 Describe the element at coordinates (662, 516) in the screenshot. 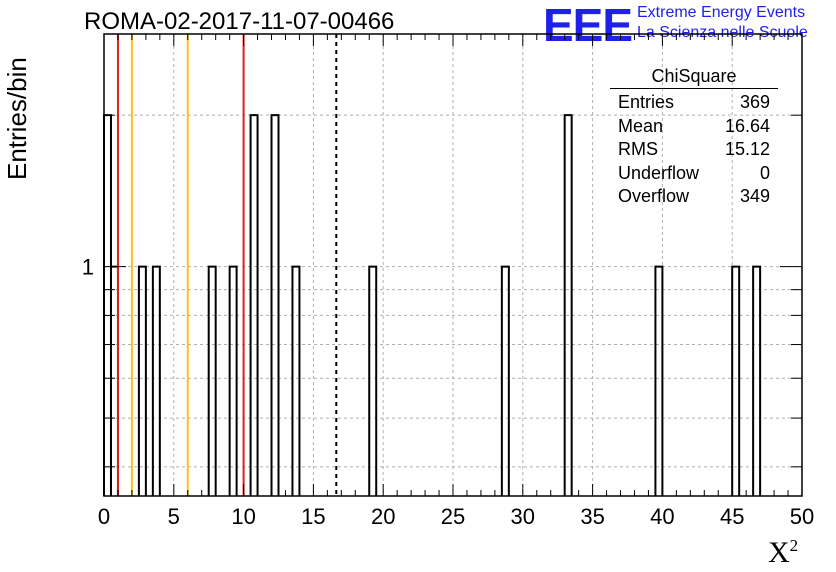

I see `x-tick-label: 40` at that location.